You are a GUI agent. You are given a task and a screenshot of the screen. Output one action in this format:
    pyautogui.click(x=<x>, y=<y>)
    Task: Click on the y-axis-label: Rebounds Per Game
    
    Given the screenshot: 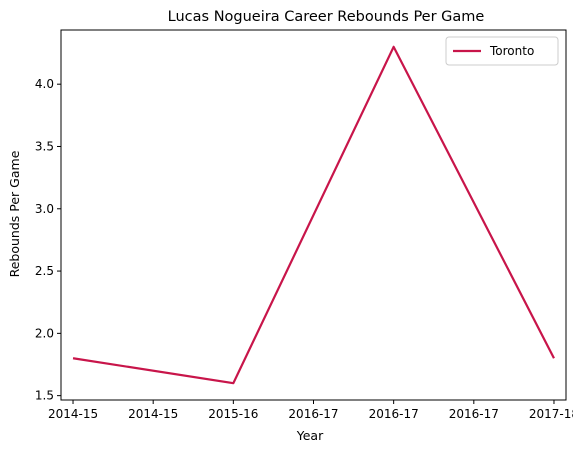 What is the action you would take?
    pyautogui.click(x=14, y=213)
    